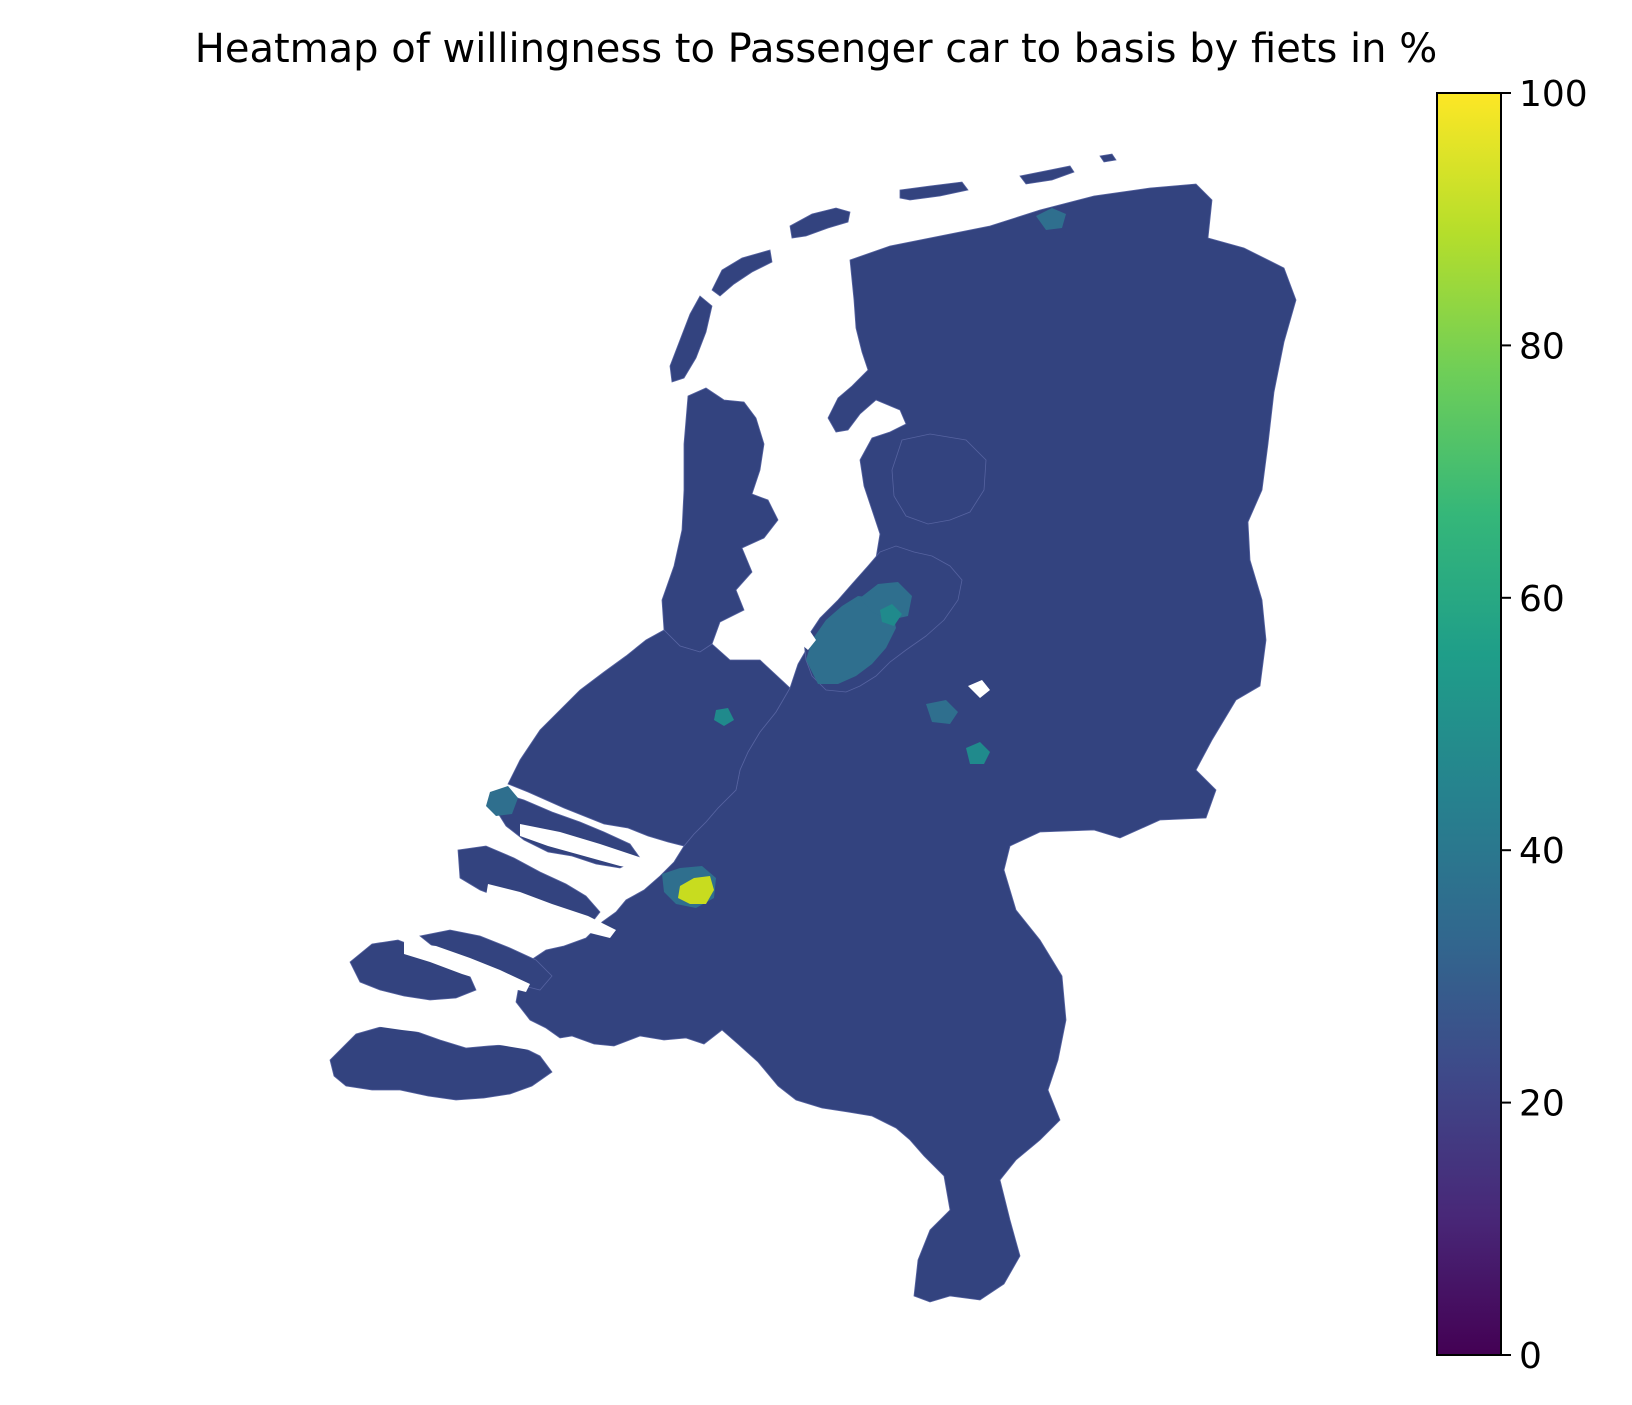 This screenshot has height=1405, width=1632. What do you see at coordinates (939, 479) in the screenshot?
I see `flevoland-noordoostpolder` at bounding box center [939, 479].